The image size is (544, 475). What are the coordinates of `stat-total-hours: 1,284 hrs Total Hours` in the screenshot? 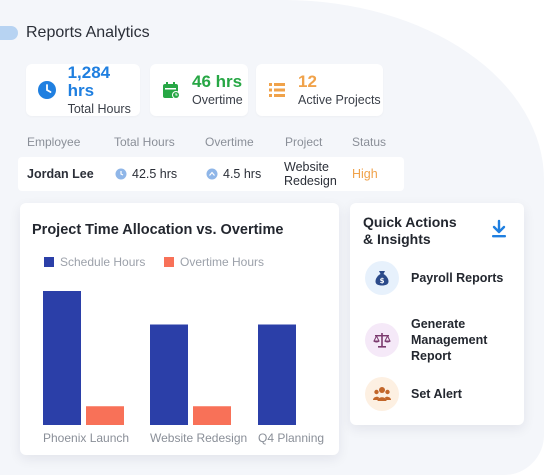 It's located at (83, 89).